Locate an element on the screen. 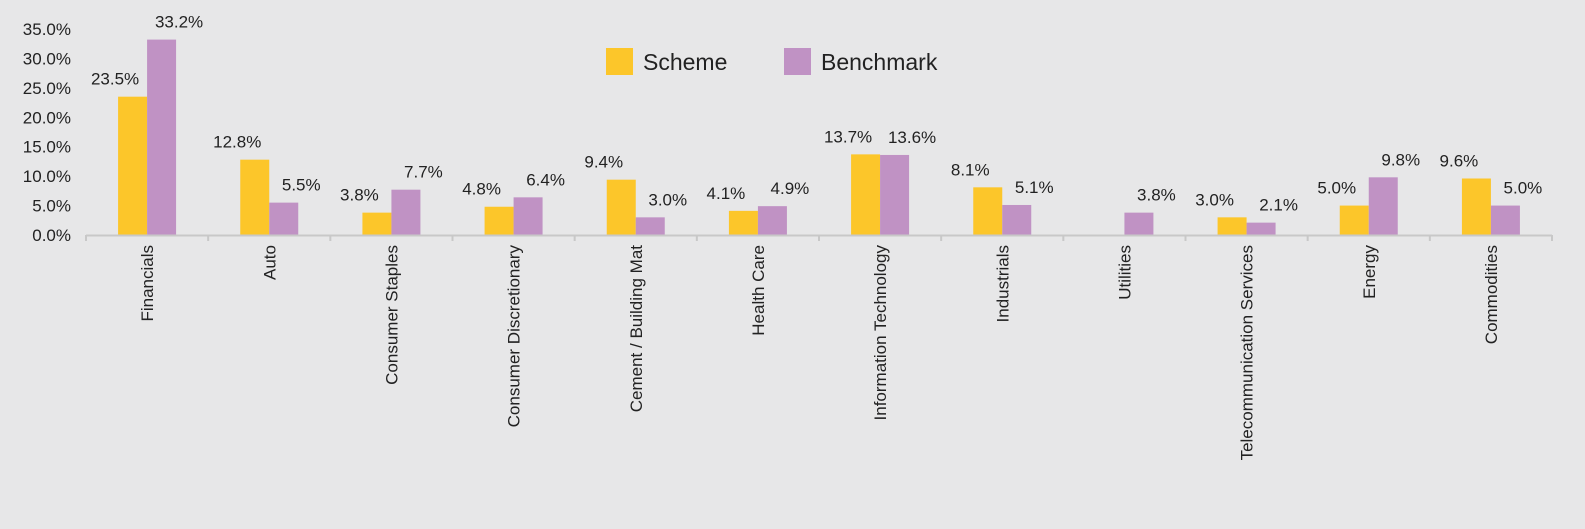 The height and width of the screenshot is (529, 1585). data-label-scheme: 12.8% is located at coordinates (237, 142).